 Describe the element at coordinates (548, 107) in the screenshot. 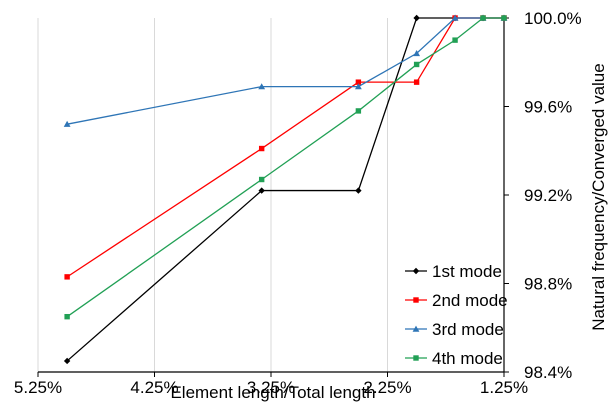

I see `y-tick-label: 99.6%` at that location.